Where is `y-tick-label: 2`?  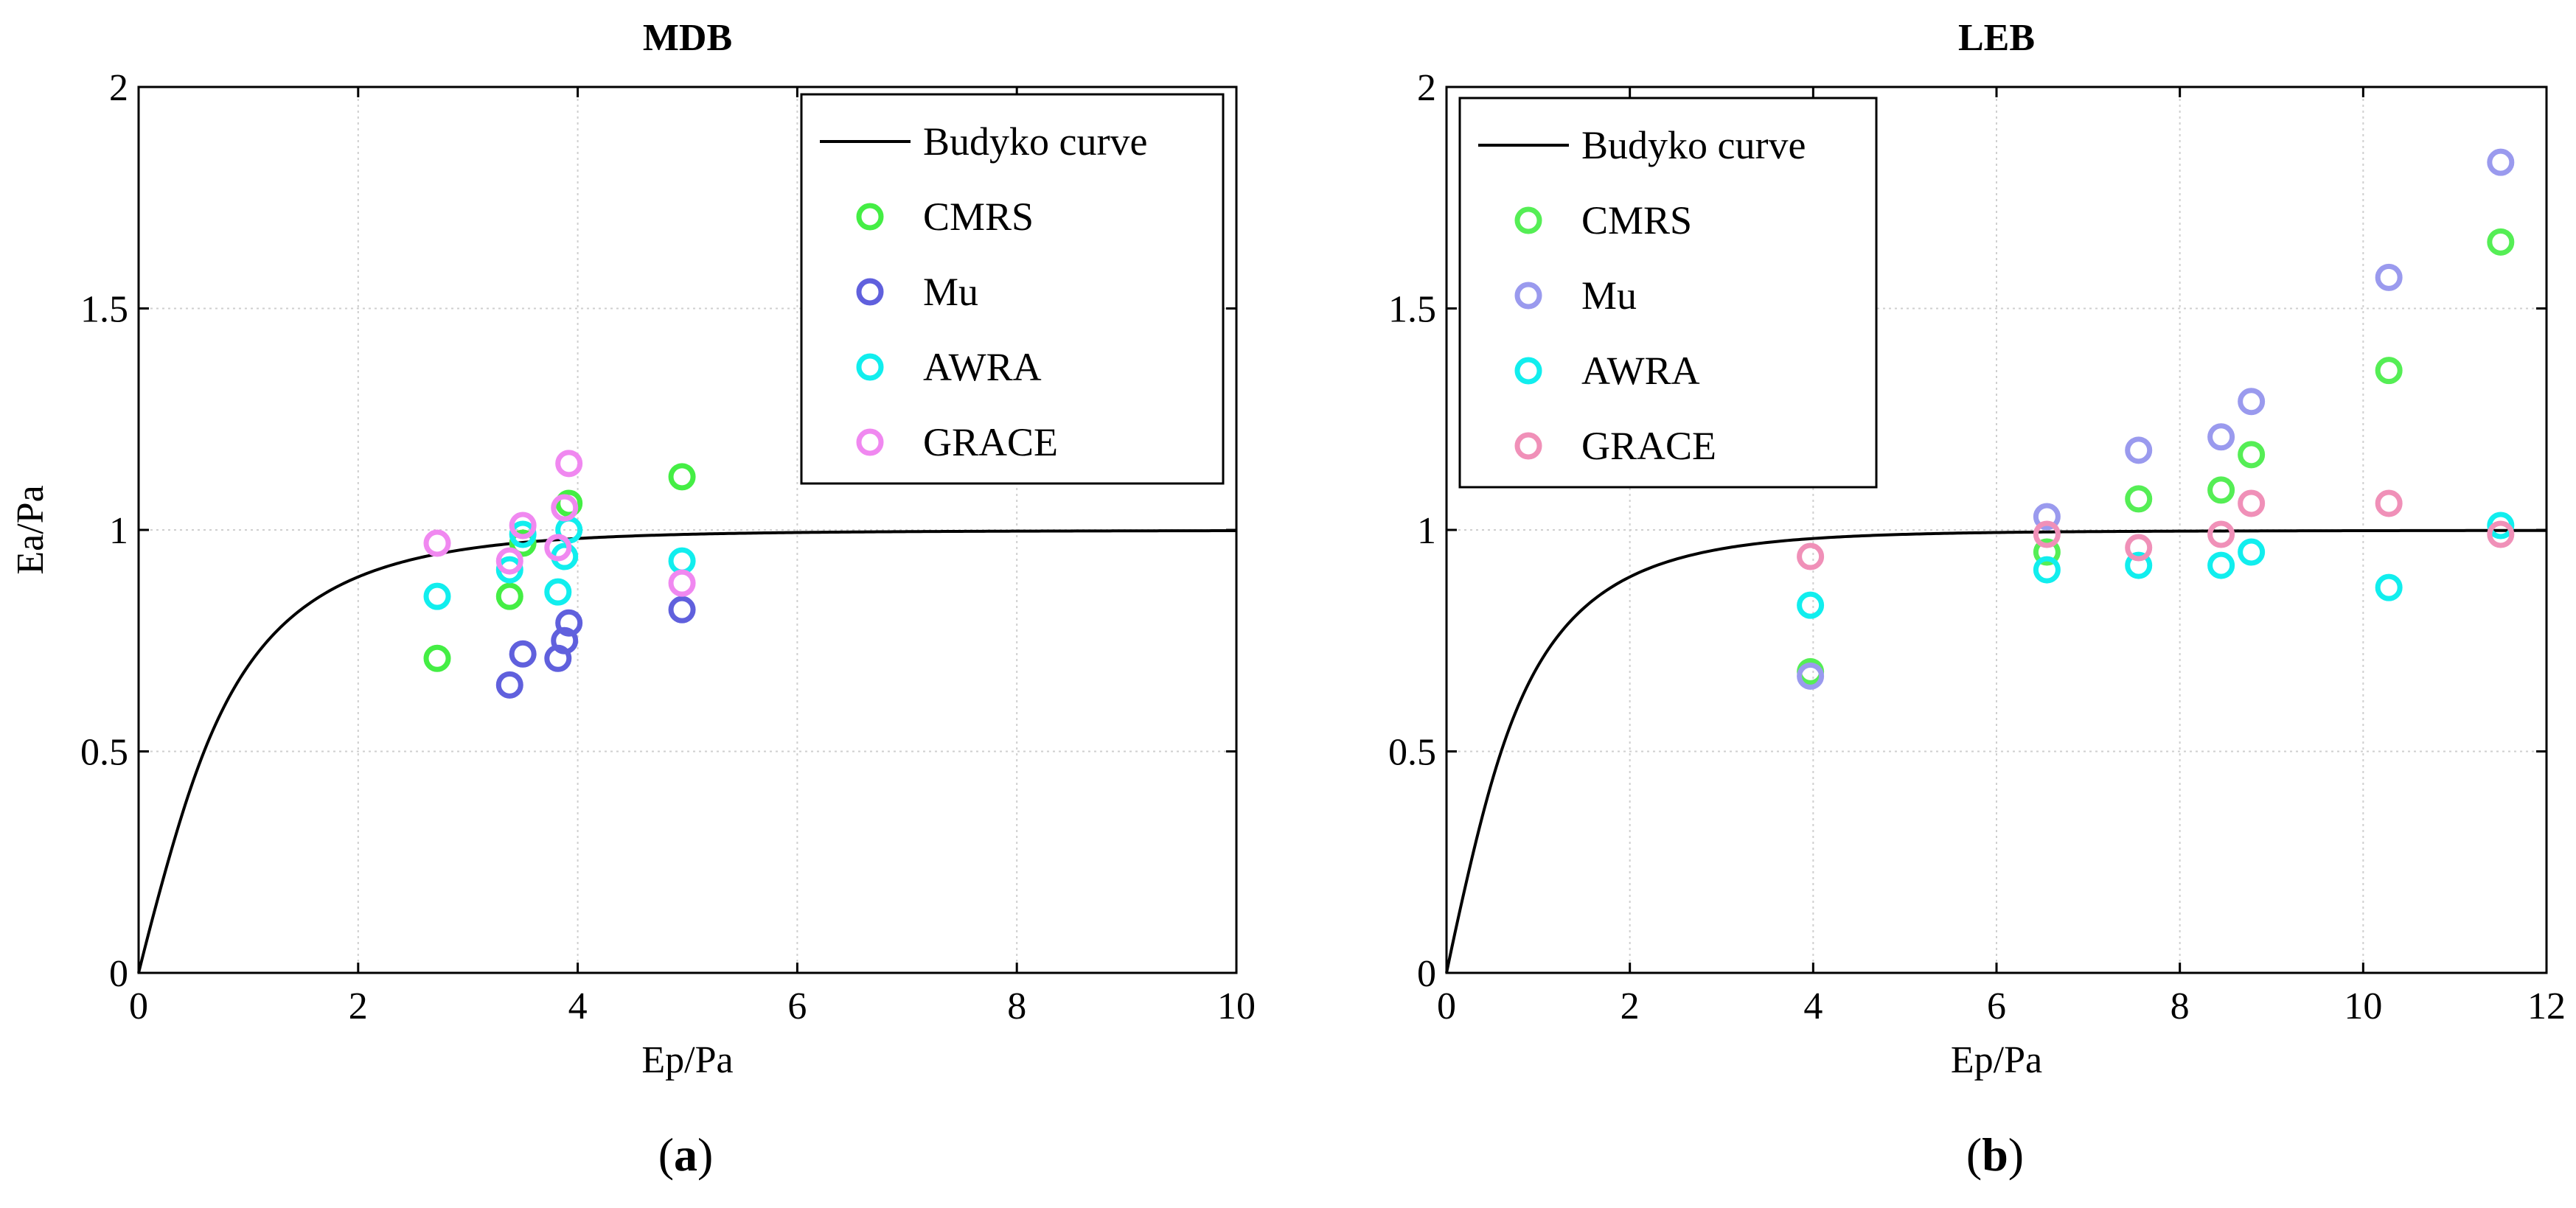 y-tick-label: 2 is located at coordinates (1426, 88).